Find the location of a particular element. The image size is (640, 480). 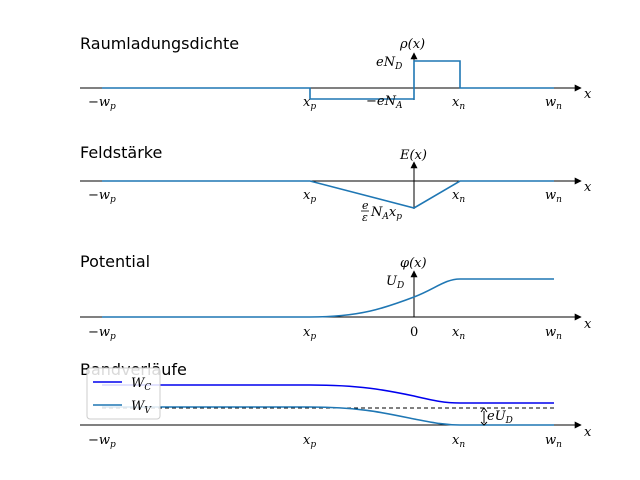

tick-zero: 0 is located at coordinates (414, 332).